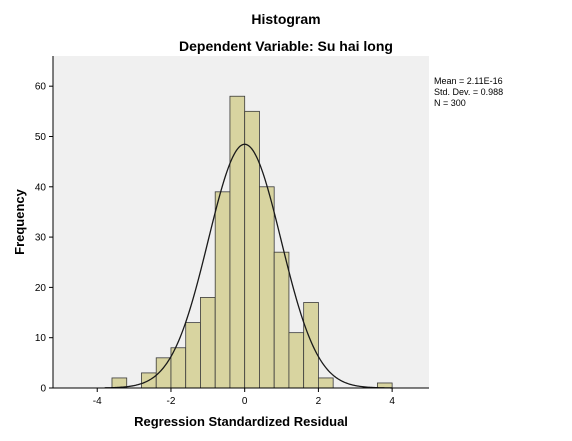 This screenshot has width=572, height=441. I want to click on y-tick-label: 60, so click(41, 87).